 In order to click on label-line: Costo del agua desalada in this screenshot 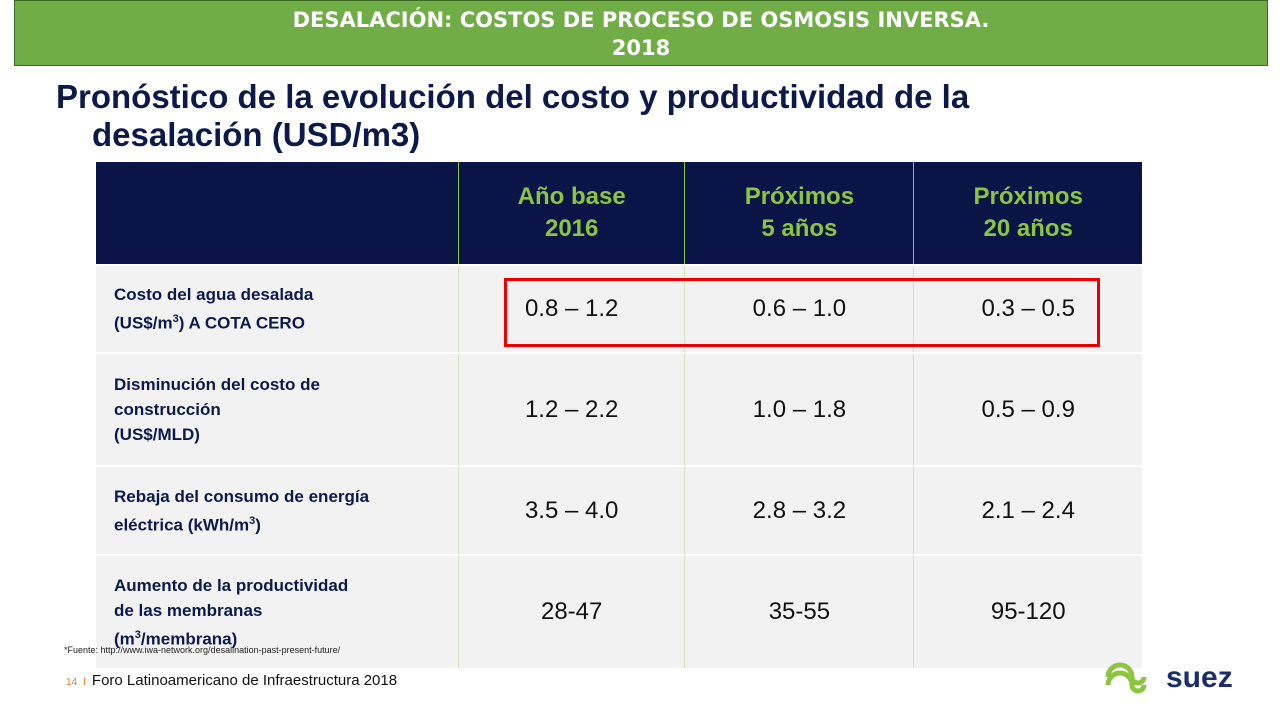, I will do `click(285, 294)`.